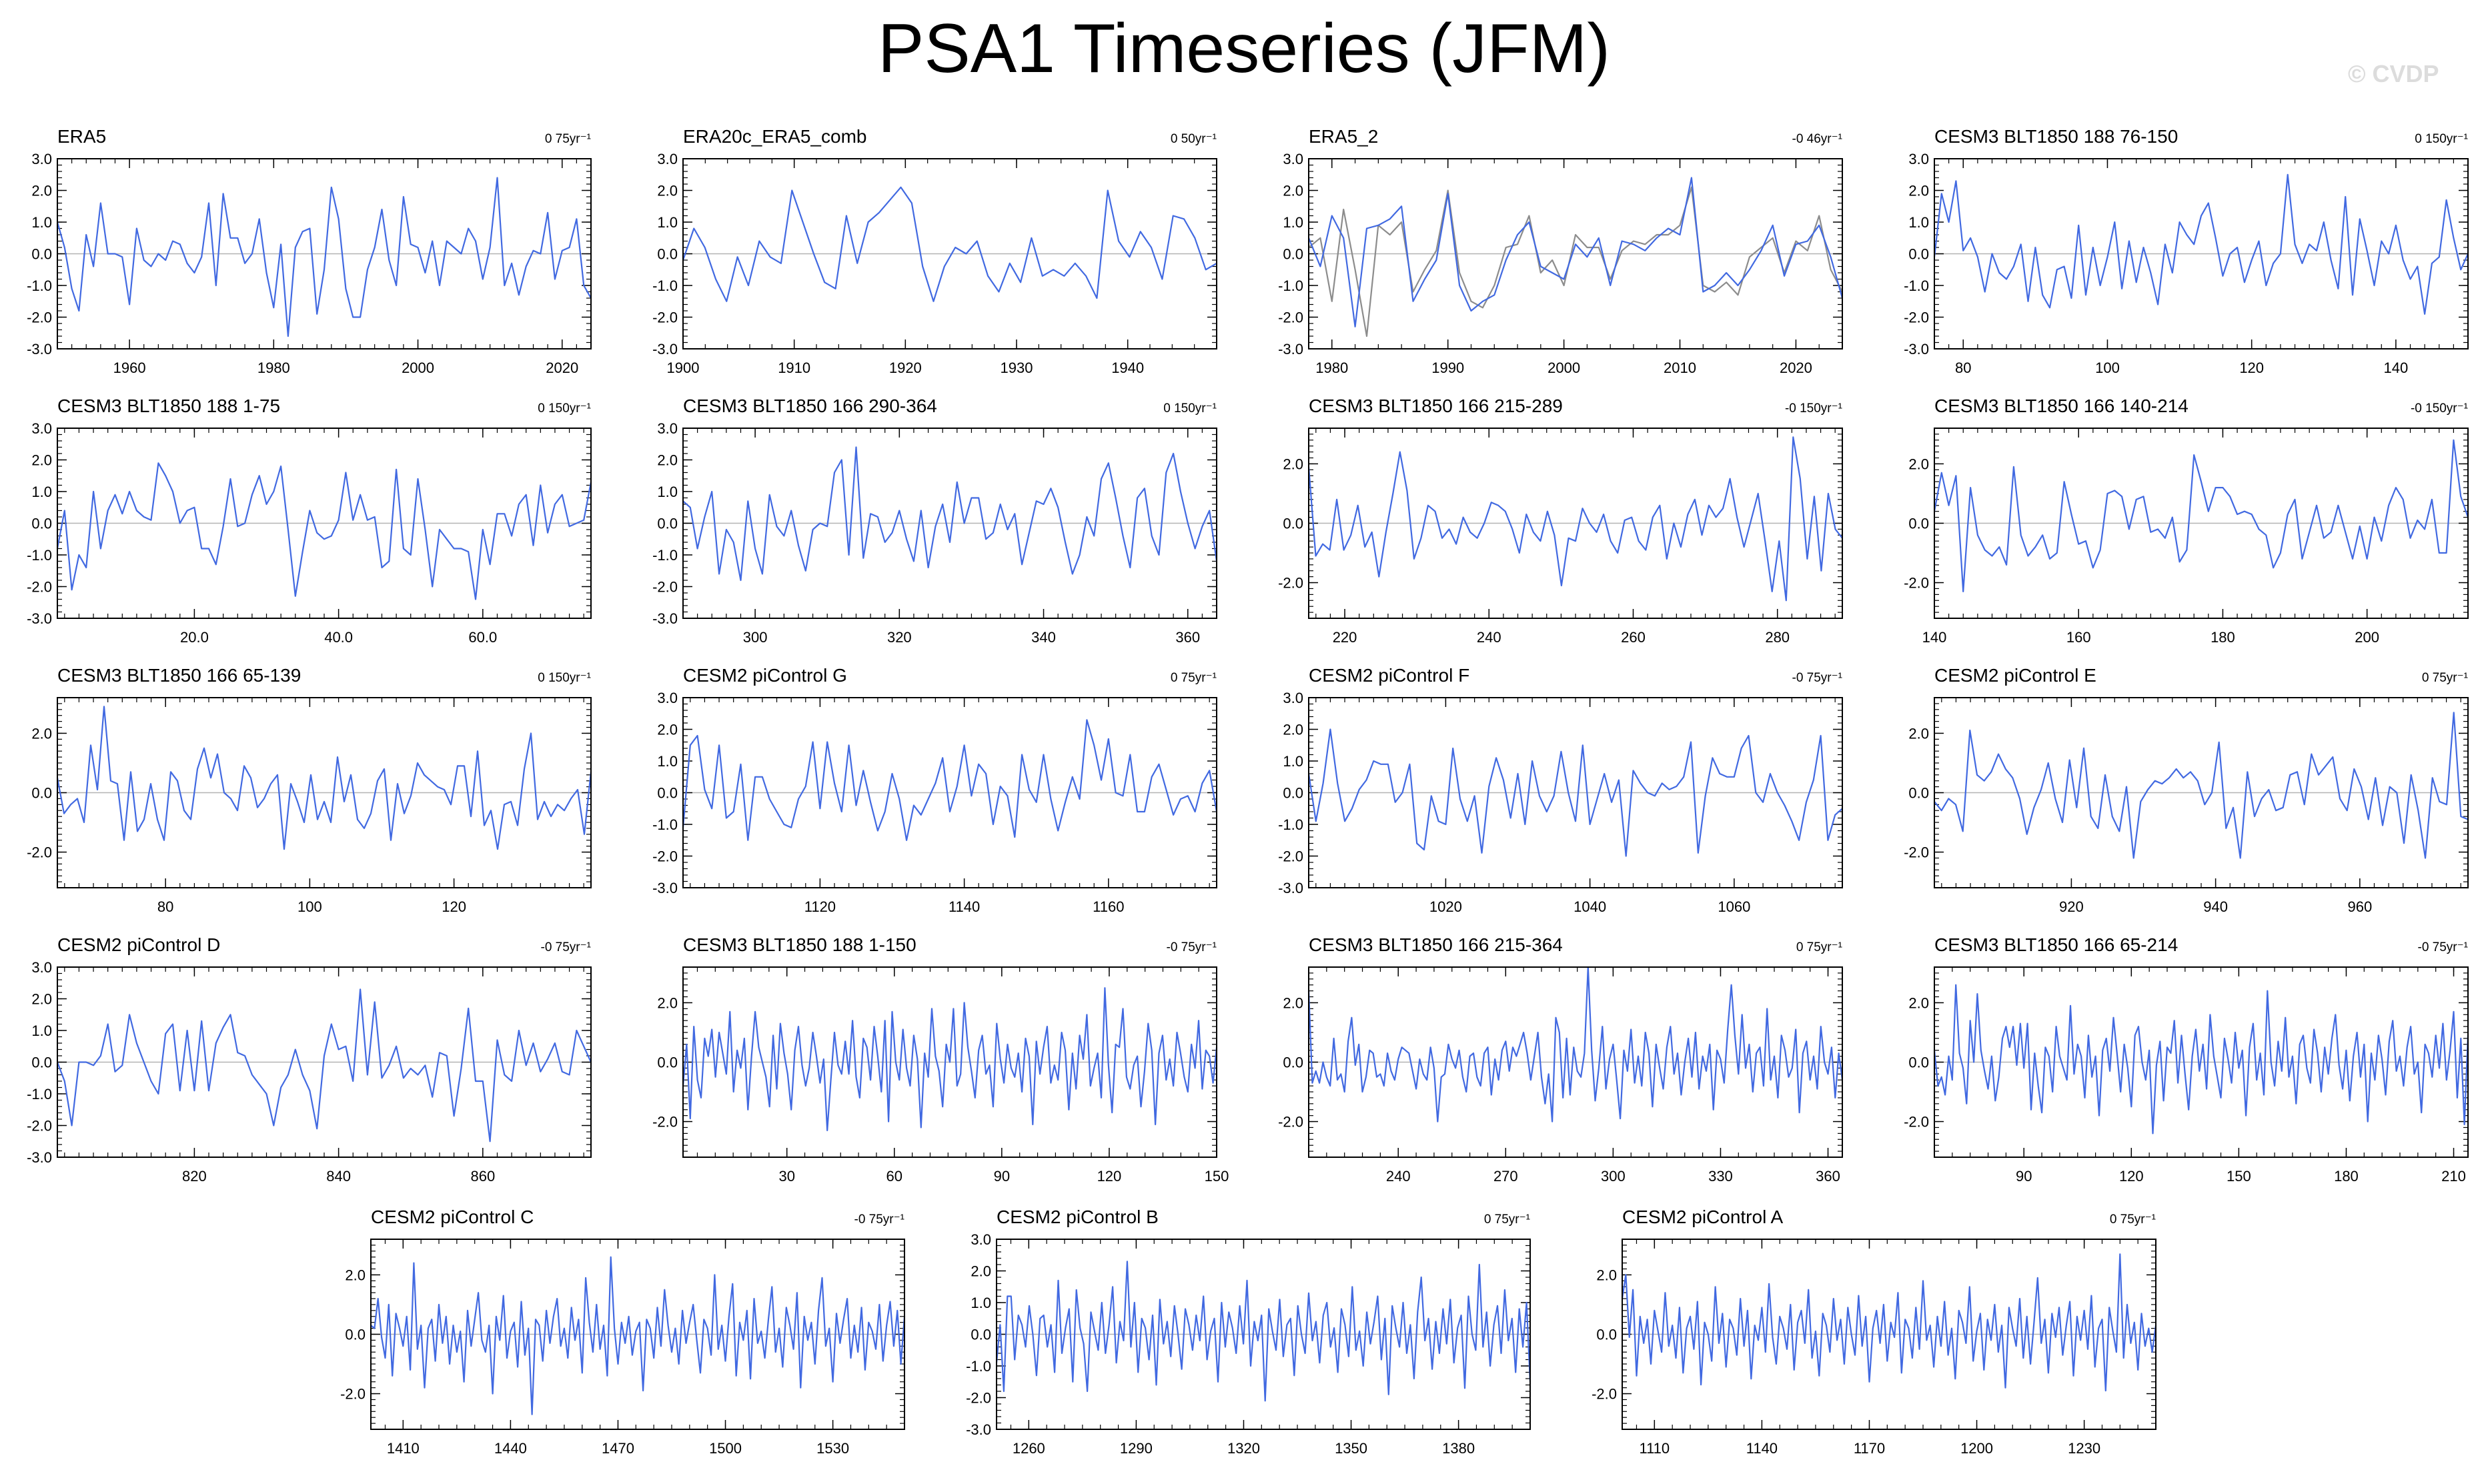 The height and width of the screenshot is (1484, 2488). I want to click on x-tick-label: 820, so click(195, 1176).